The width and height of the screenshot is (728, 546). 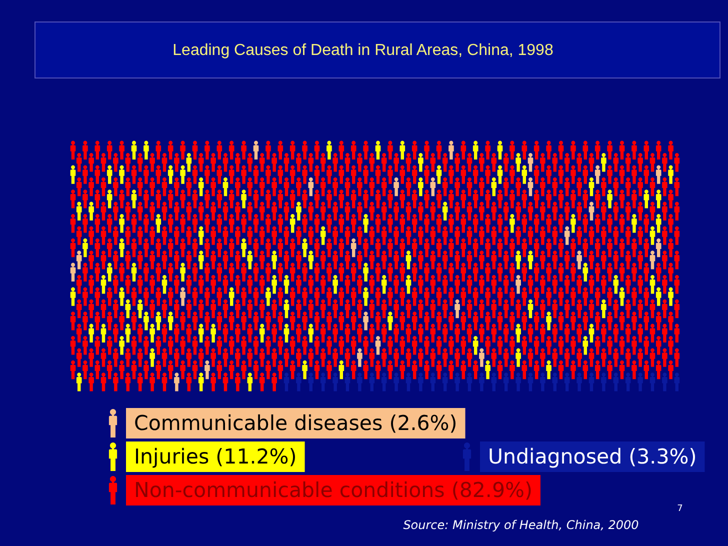 What do you see at coordinates (680, 509) in the screenshot?
I see `text: 7` at bounding box center [680, 509].